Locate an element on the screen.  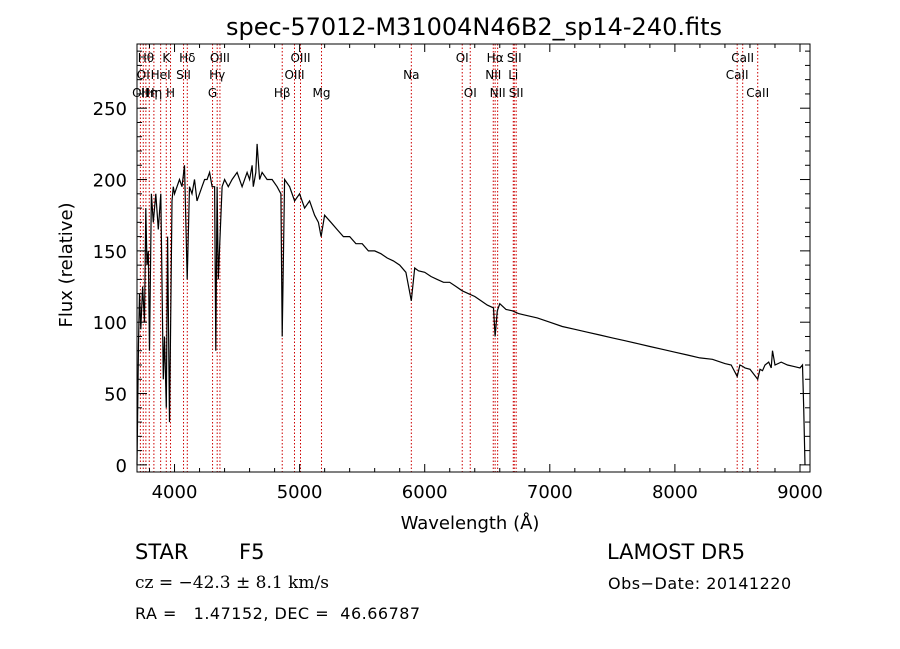
y-tick-label: 250 is located at coordinates (110, 109).